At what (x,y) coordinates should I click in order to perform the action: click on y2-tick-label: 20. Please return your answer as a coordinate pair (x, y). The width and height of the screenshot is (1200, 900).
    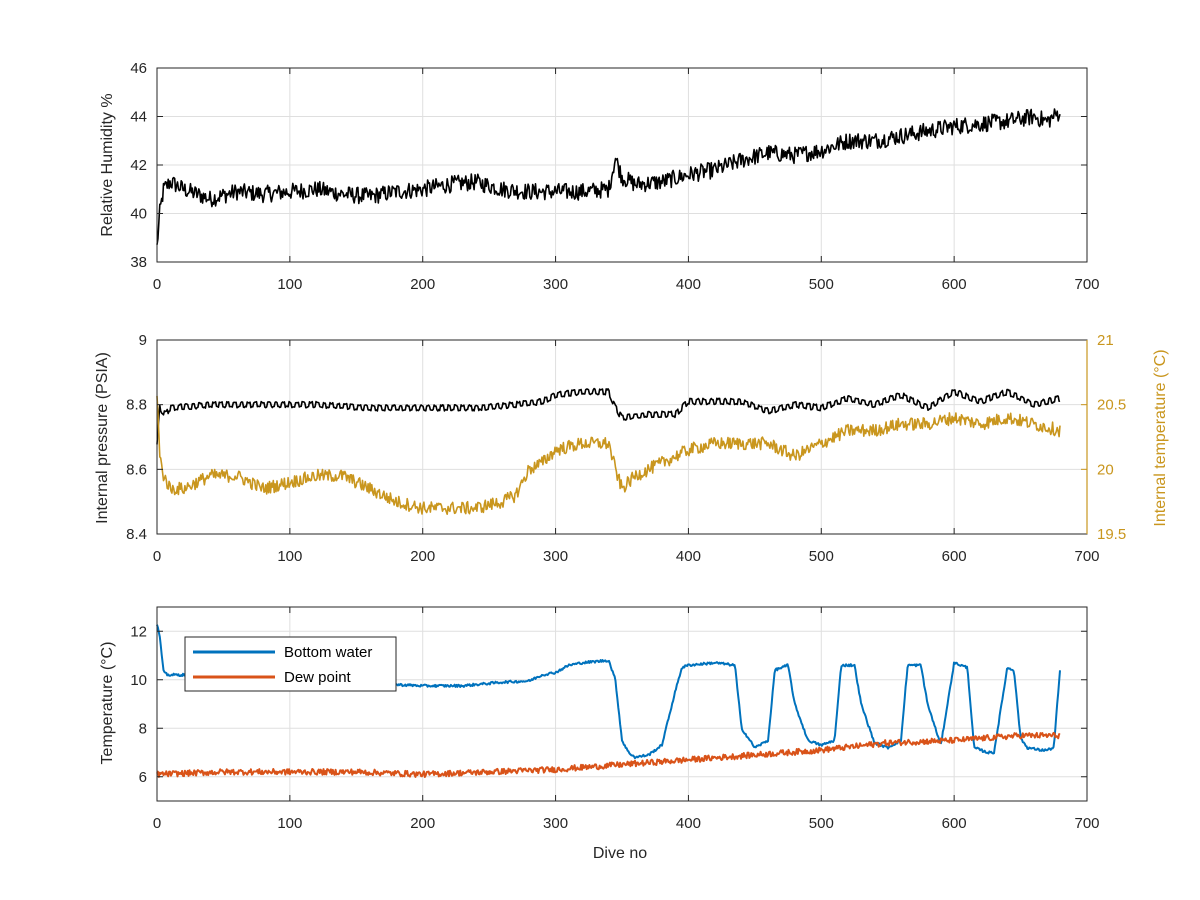
    Looking at the image, I should click on (1105, 469).